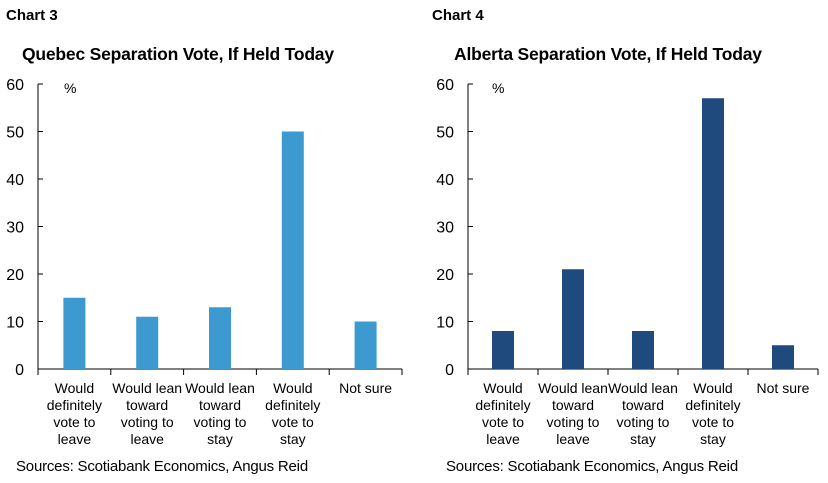 Image resolution: width=828 pixels, height=483 pixels. What do you see at coordinates (32, 15) in the screenshot?
I see `chart-3-label: Chart 3` at bounding box center [32, 15].